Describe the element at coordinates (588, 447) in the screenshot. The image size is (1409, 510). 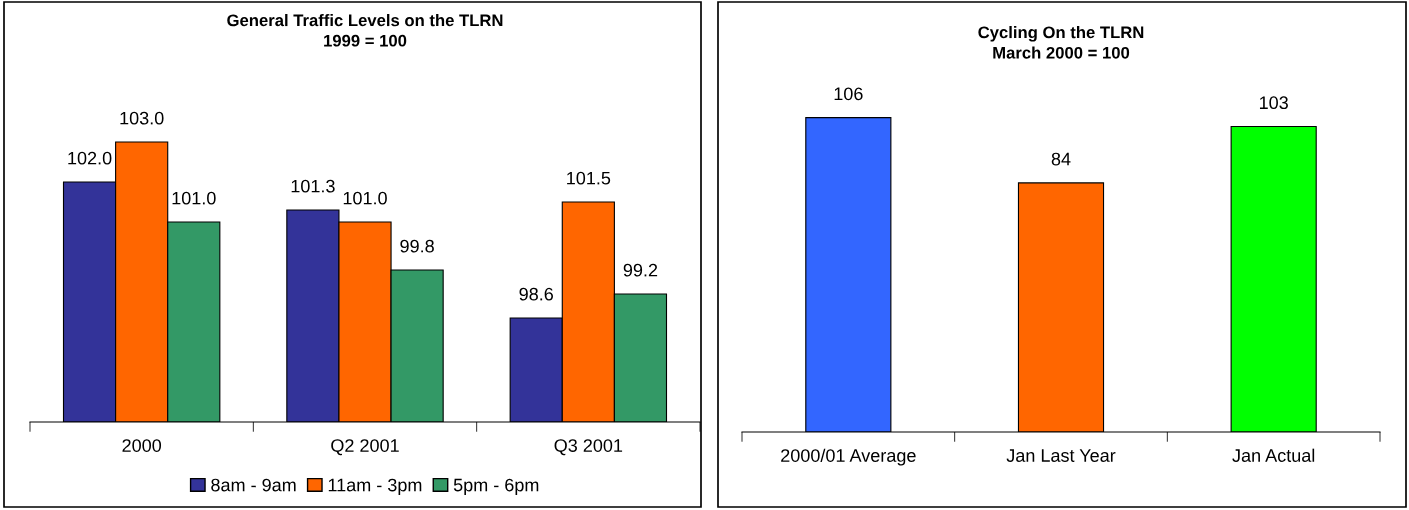
I see `x-tick-label: Q3 2001` at that location.